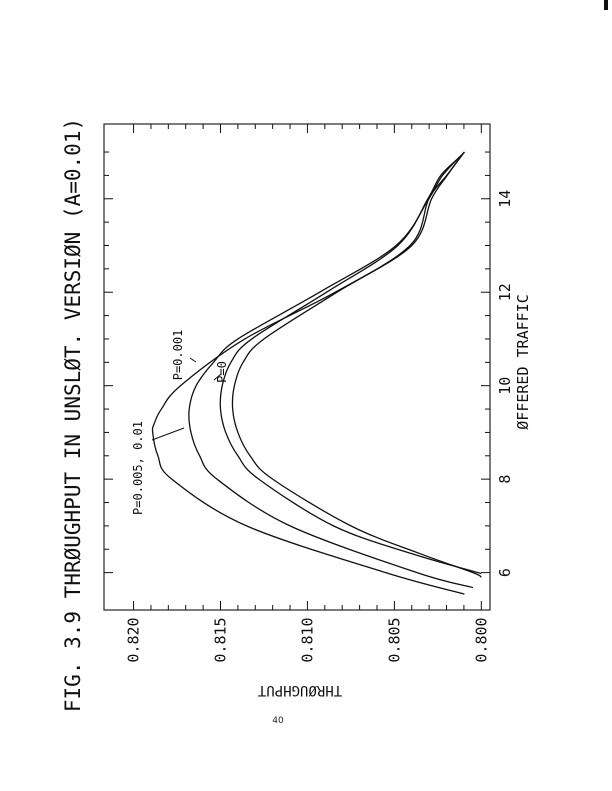 The image size is (612, 791). I want to click on y-tick-label: 0.805, so click(394, 639).